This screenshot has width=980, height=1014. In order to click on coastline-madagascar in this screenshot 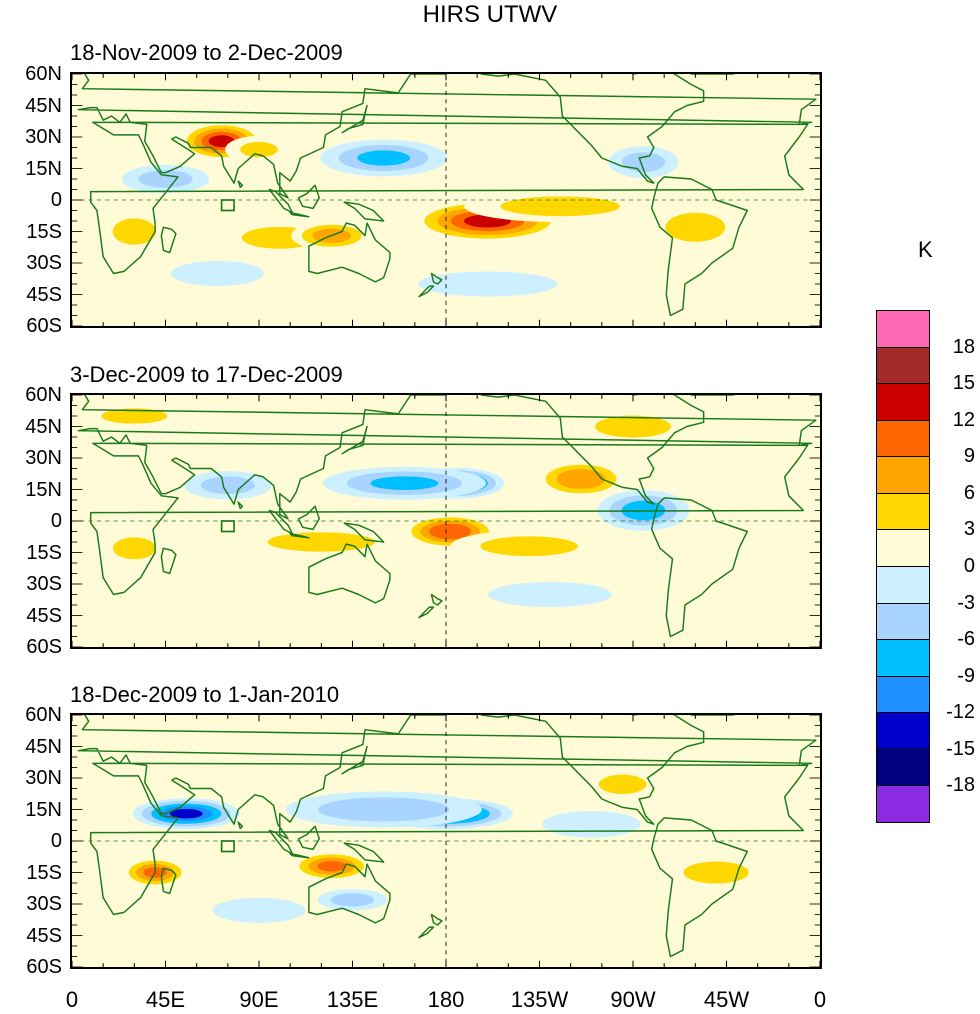, I will do `click(168, 561)`.